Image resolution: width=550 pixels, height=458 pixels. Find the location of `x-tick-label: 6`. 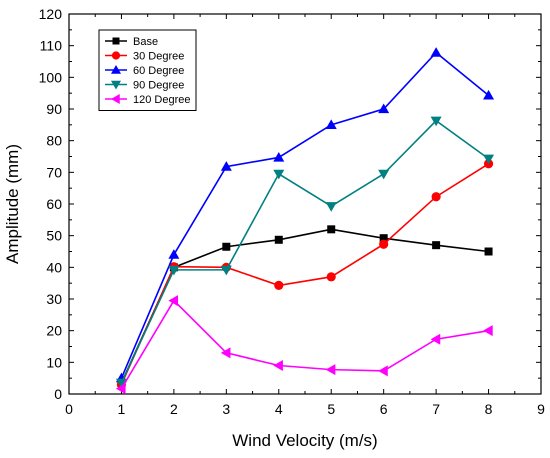

x-tick-label: 6 is located at coordinates (384, 409).